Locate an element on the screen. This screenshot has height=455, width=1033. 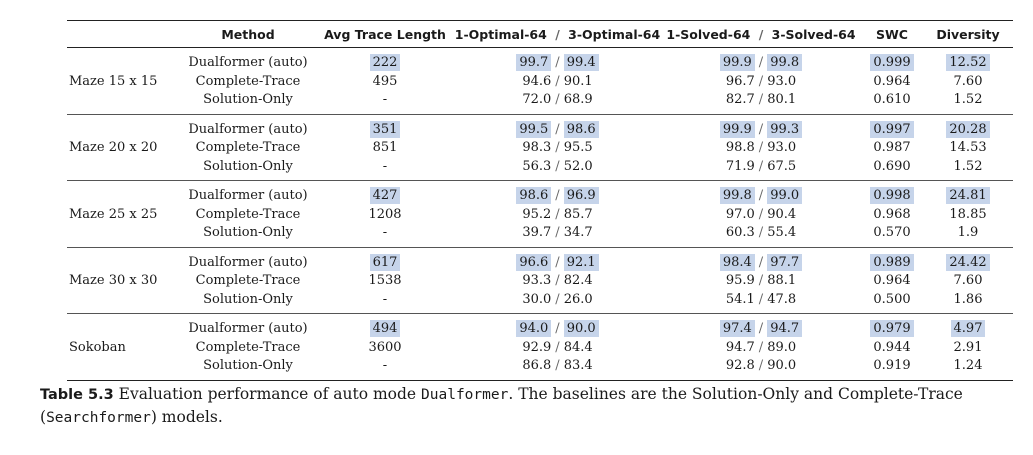
cell-avg-trace-length-value: 427 is located at coordinates (385, 196).